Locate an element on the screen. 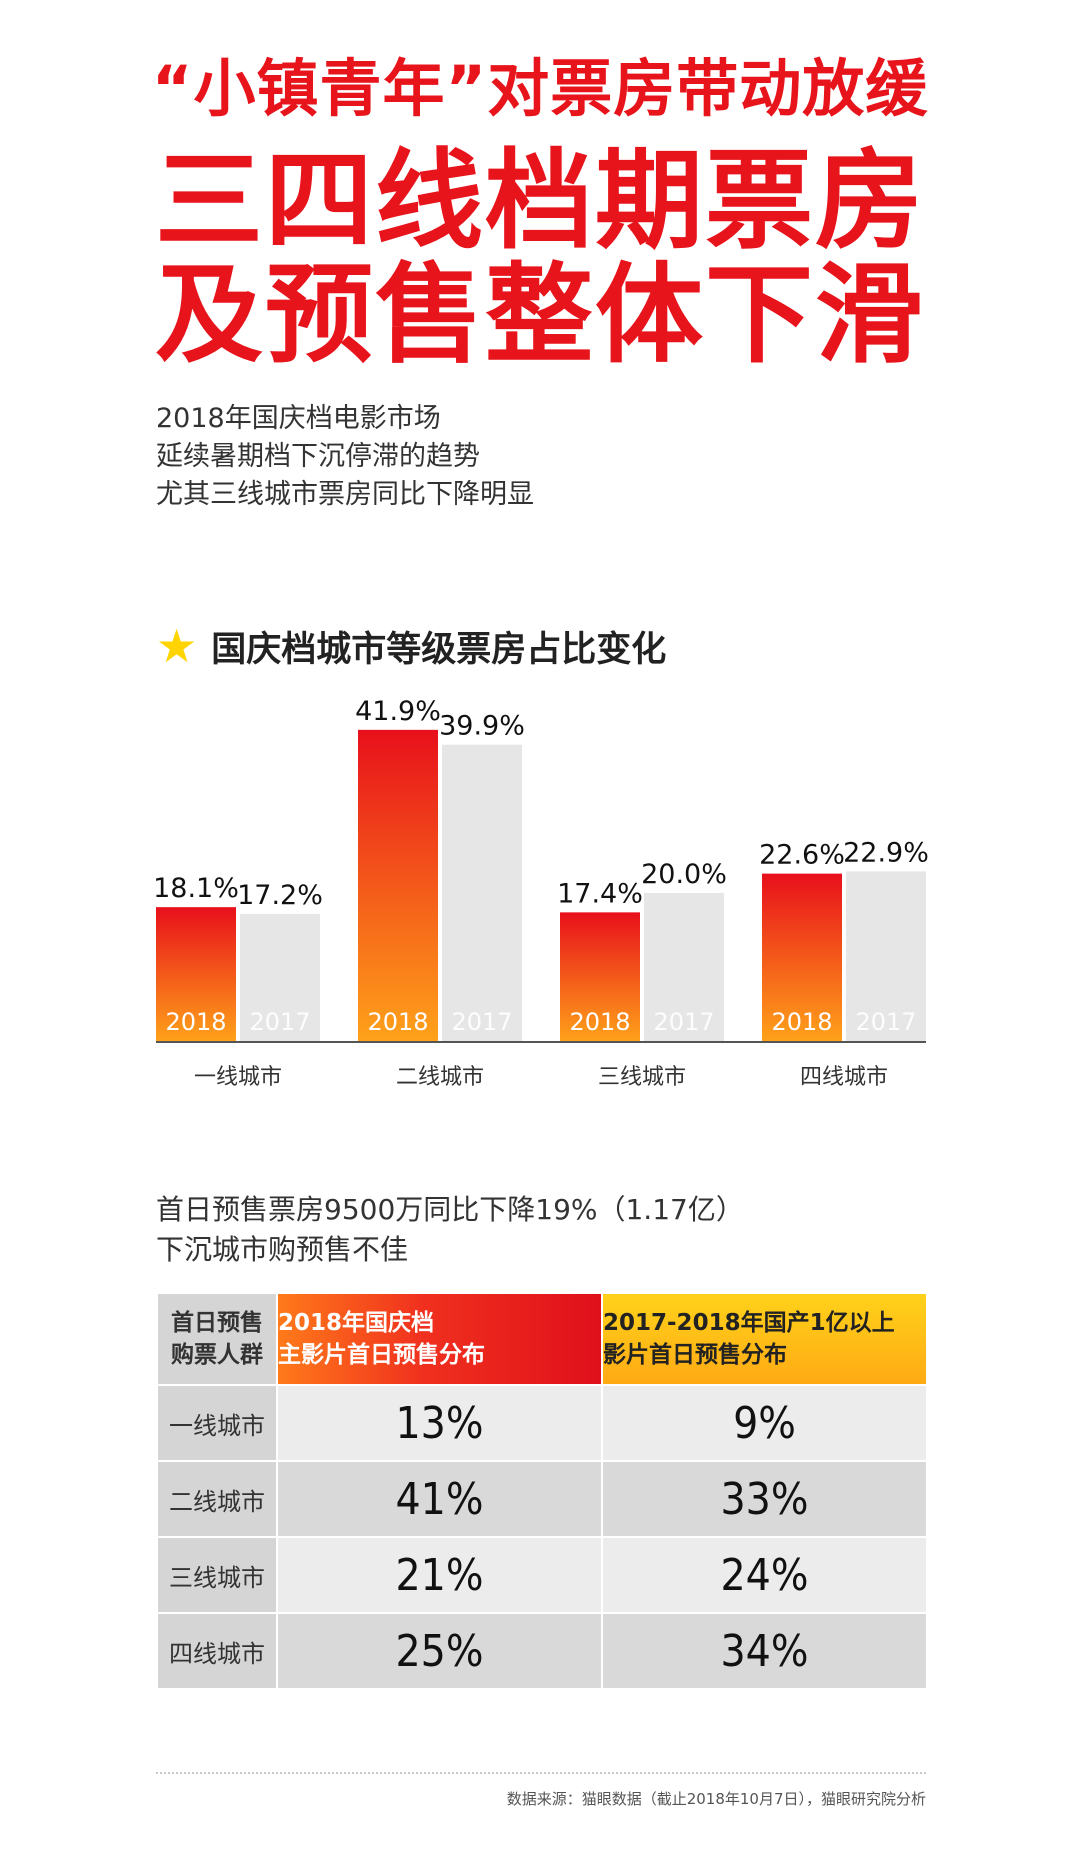  intro-line: 延续暑期档下沉停滞的趋势 is located at coordinates (318, 456).